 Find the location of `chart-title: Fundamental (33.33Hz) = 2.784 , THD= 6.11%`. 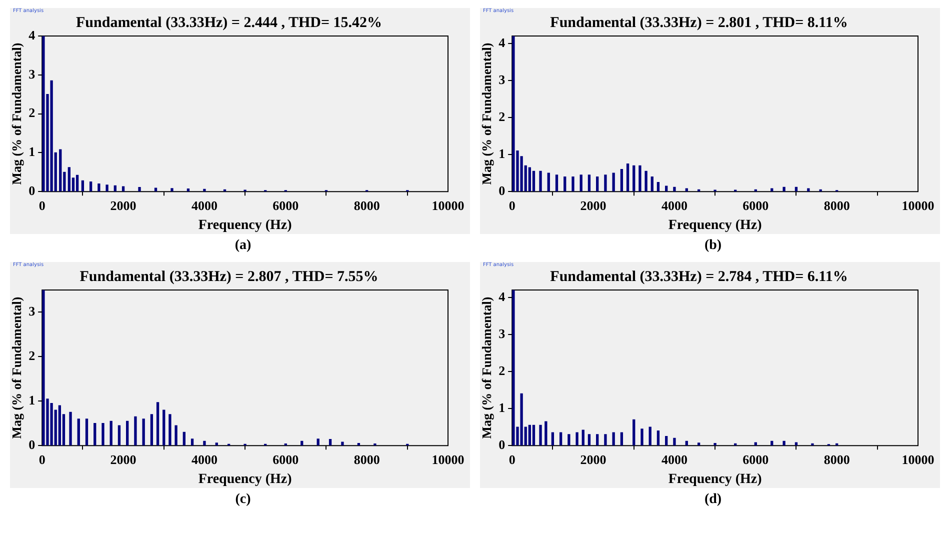

chart-title: Fundamental (33.33Hz) = 2.784 , THD= 6.11% is located at coordinates (699, 276).